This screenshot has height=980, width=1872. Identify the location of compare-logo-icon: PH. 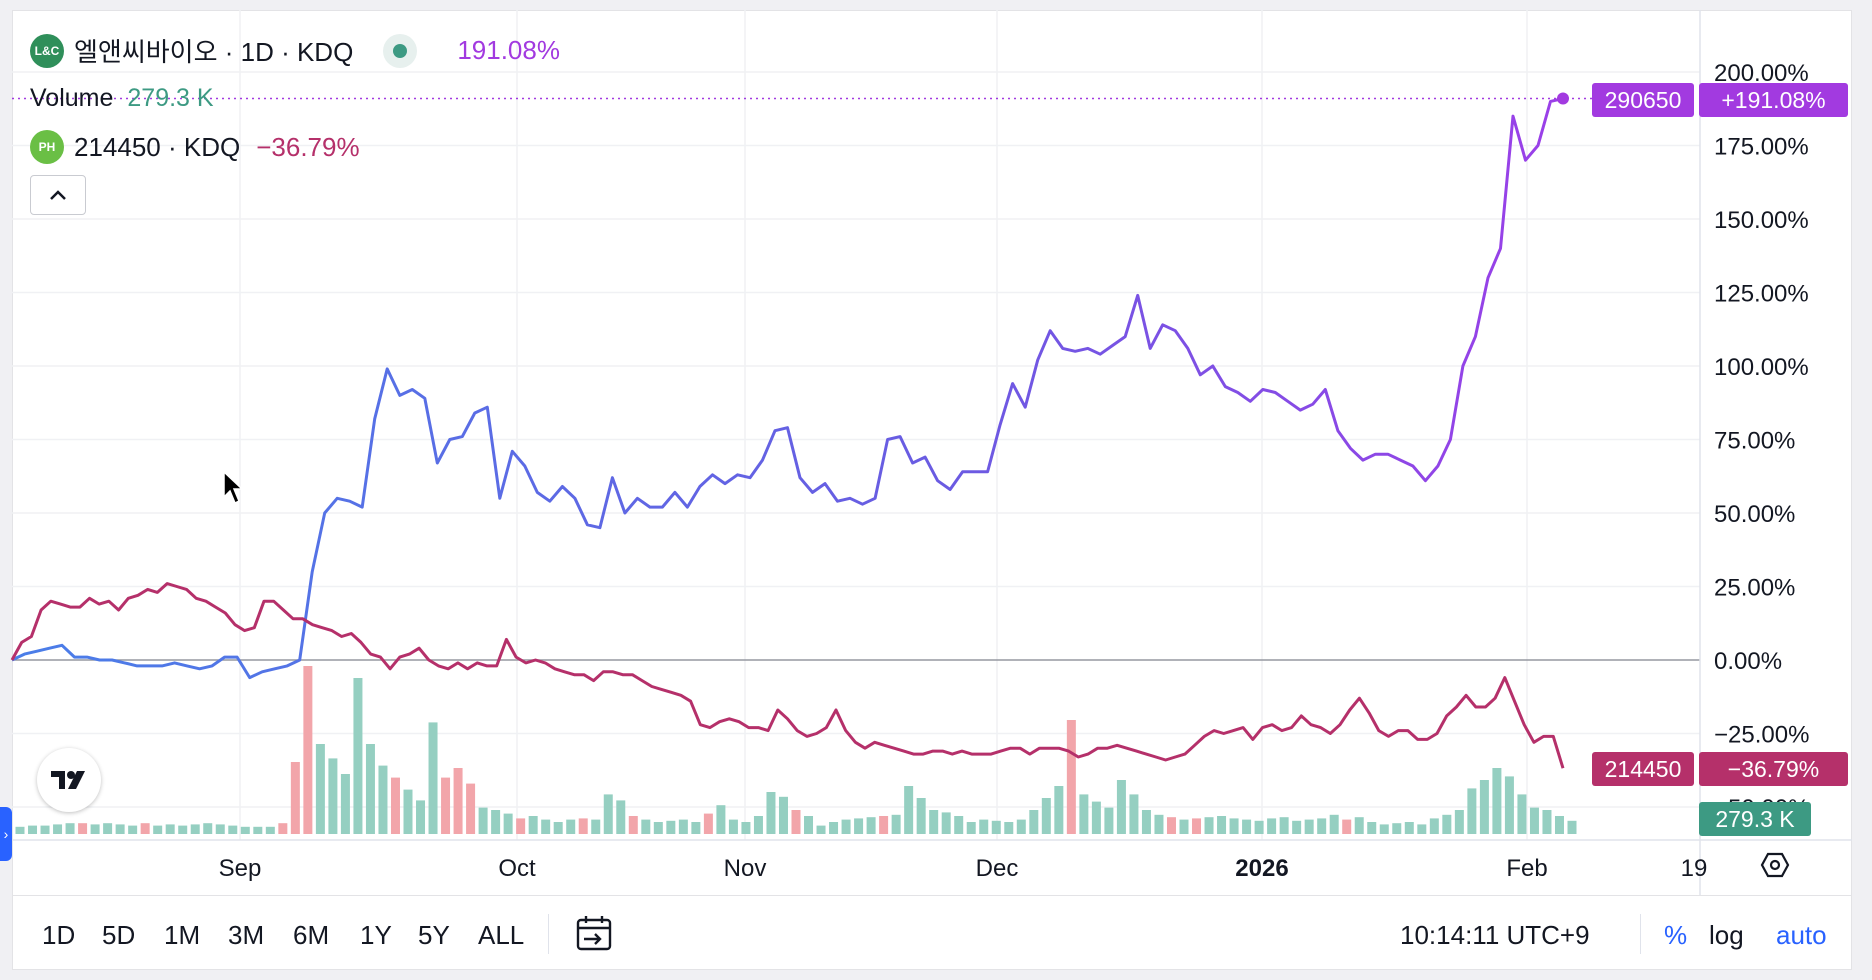
(47, 147).